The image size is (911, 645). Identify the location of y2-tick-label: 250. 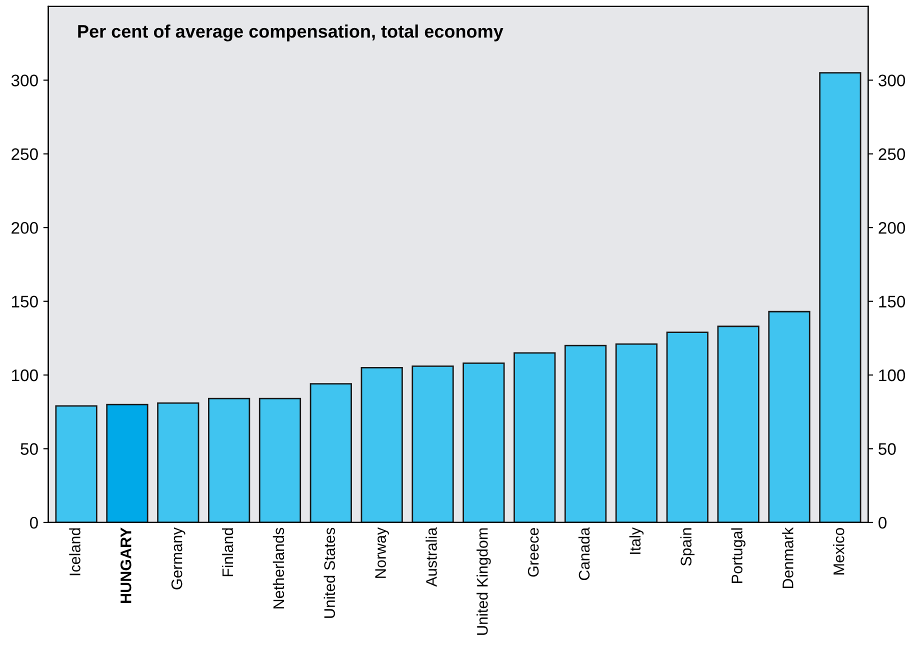
(892, 154).